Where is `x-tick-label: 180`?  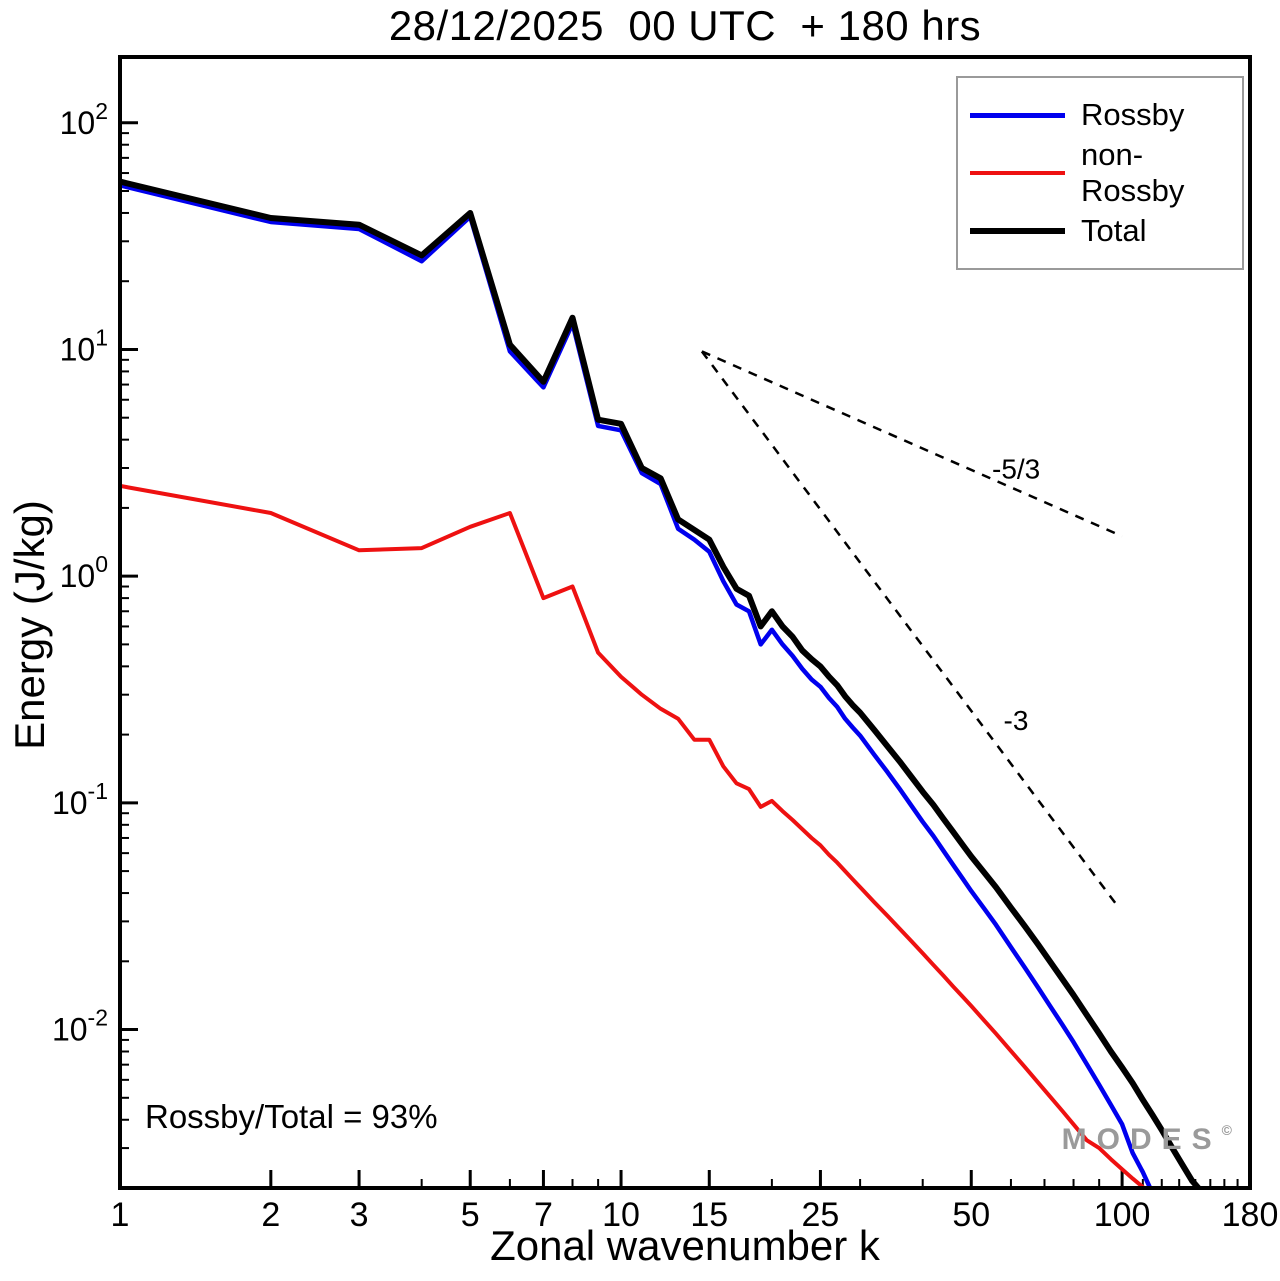
x-tick-label: 180 is located at coordinates (1250, 1215).